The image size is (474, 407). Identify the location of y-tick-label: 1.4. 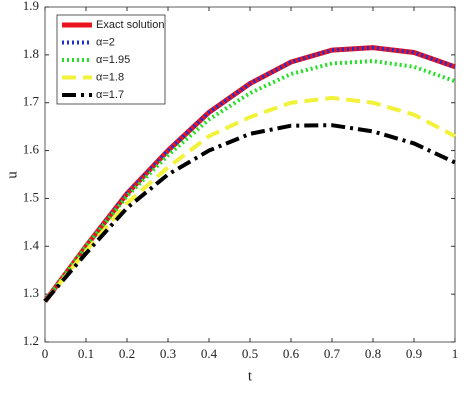
(31, 244).